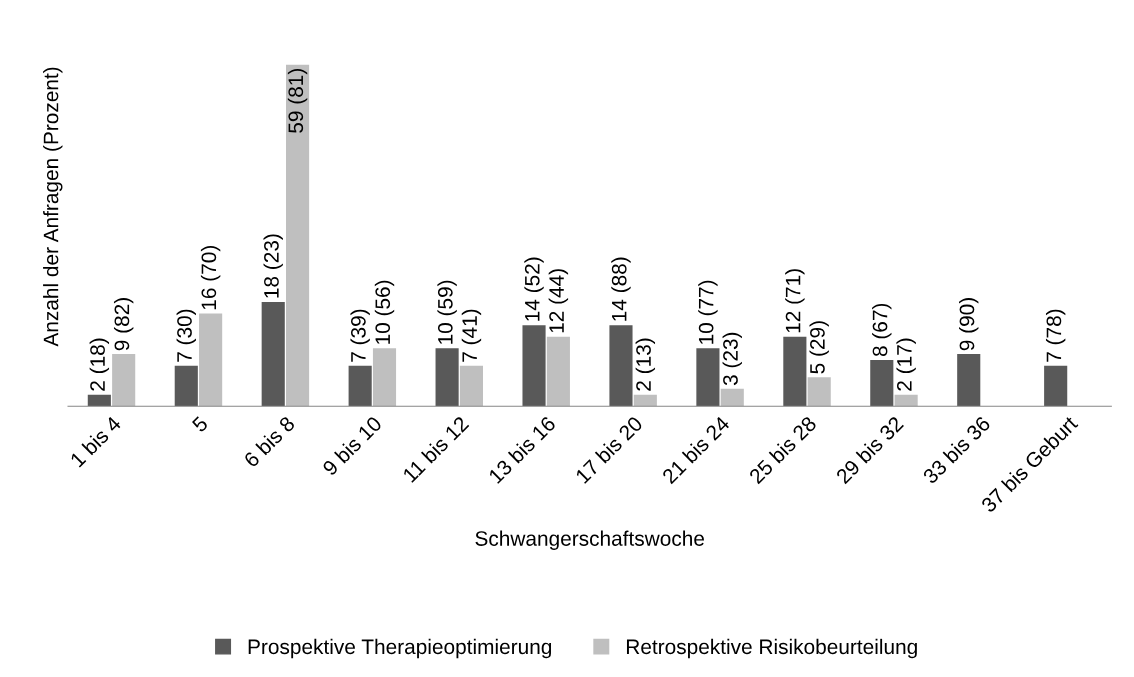  What do you see at coordinates (522, 450) in the screenshot?
I see `x-tick-label: 13 bis 16` at bounding box center [522, 450].